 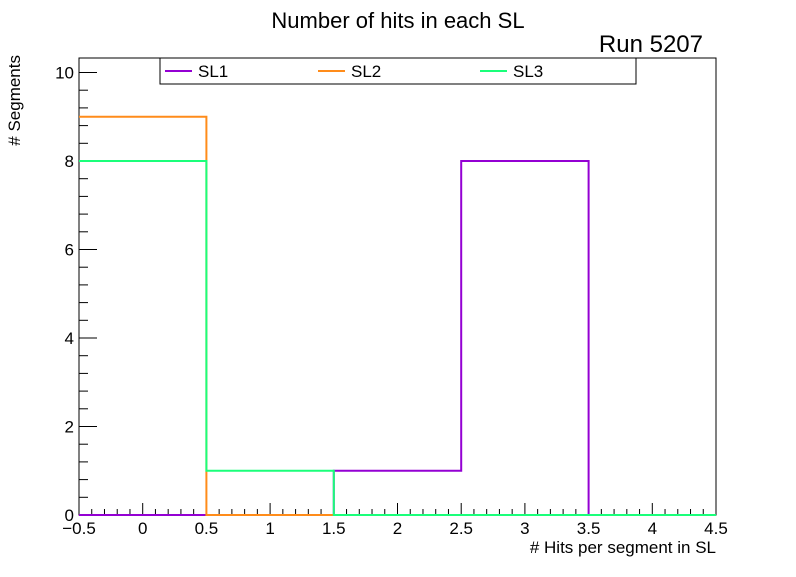 I want to click on y-tick-label: 8, so click(x=69, y=161).